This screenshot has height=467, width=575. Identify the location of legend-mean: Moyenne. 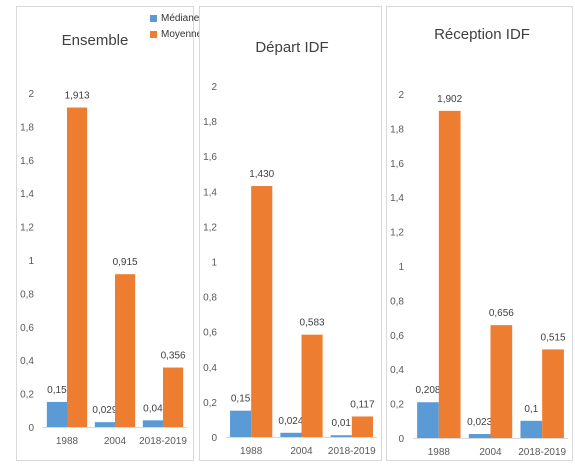
(176, 34).